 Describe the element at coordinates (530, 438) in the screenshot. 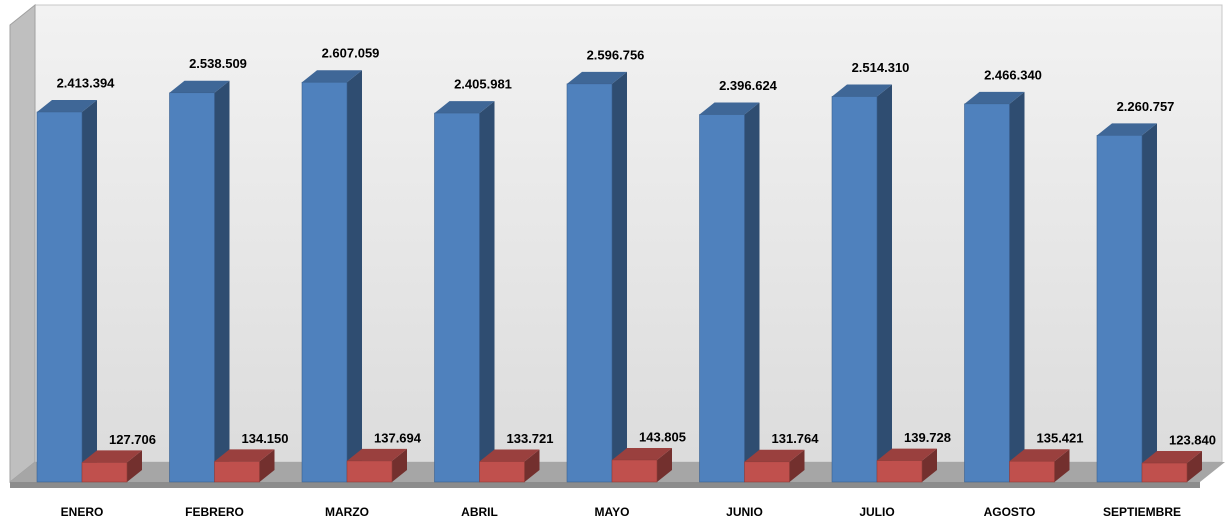

I see `data-label: 133.721` at that location.